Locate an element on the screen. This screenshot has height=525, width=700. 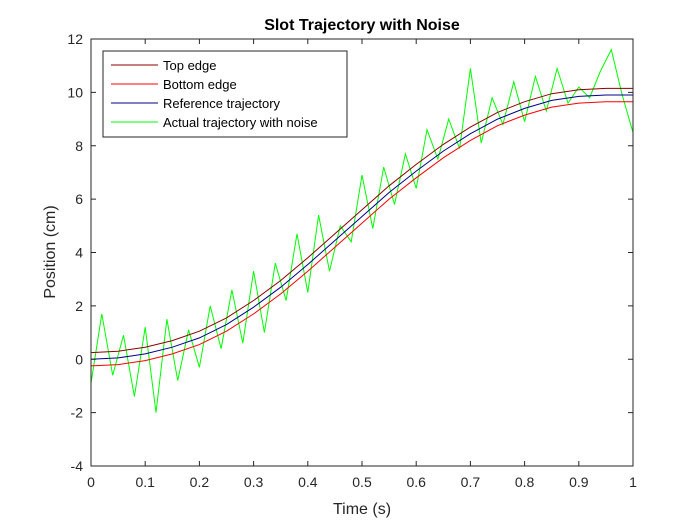
y-tick-label: 10 is located at coordinates (75, 92).